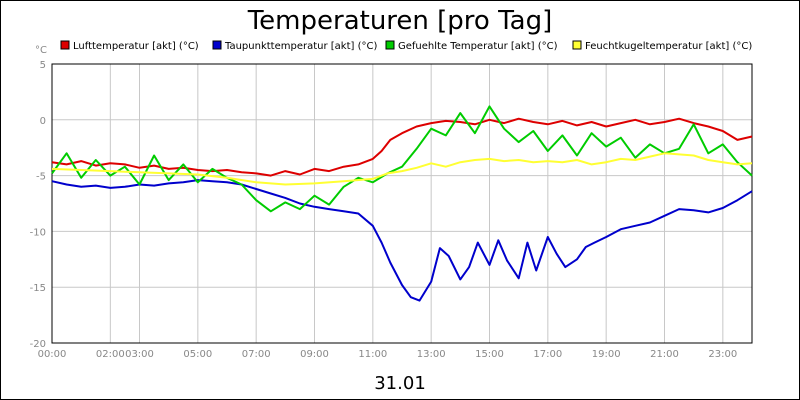  What do you see at coordinates (300, 46) in the screenshot?
I see `legend-label-1: Taupunkttemperatur [akt] (°C)` at bounding box center [300, 46].